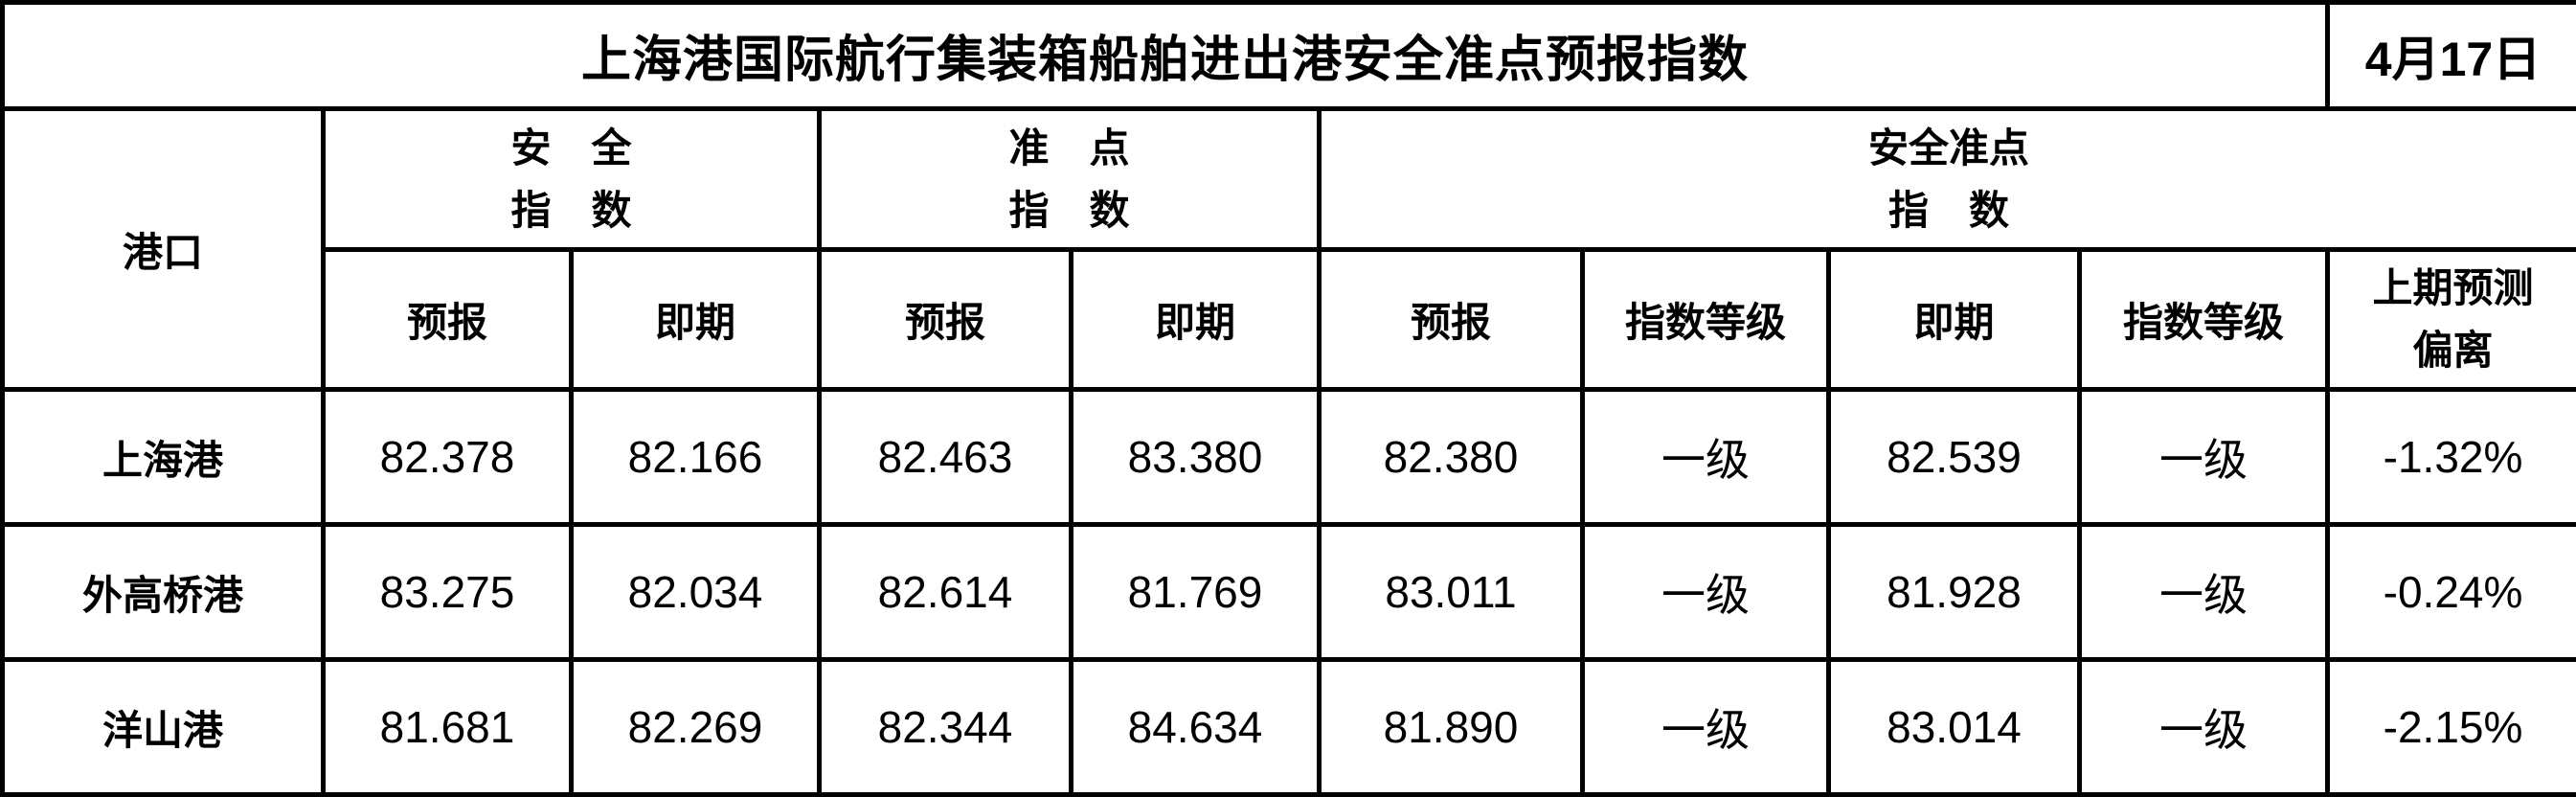  Describe the element at coordinates (447, 592) in the screenshot. I see `data-cell: 83.275` at that location.